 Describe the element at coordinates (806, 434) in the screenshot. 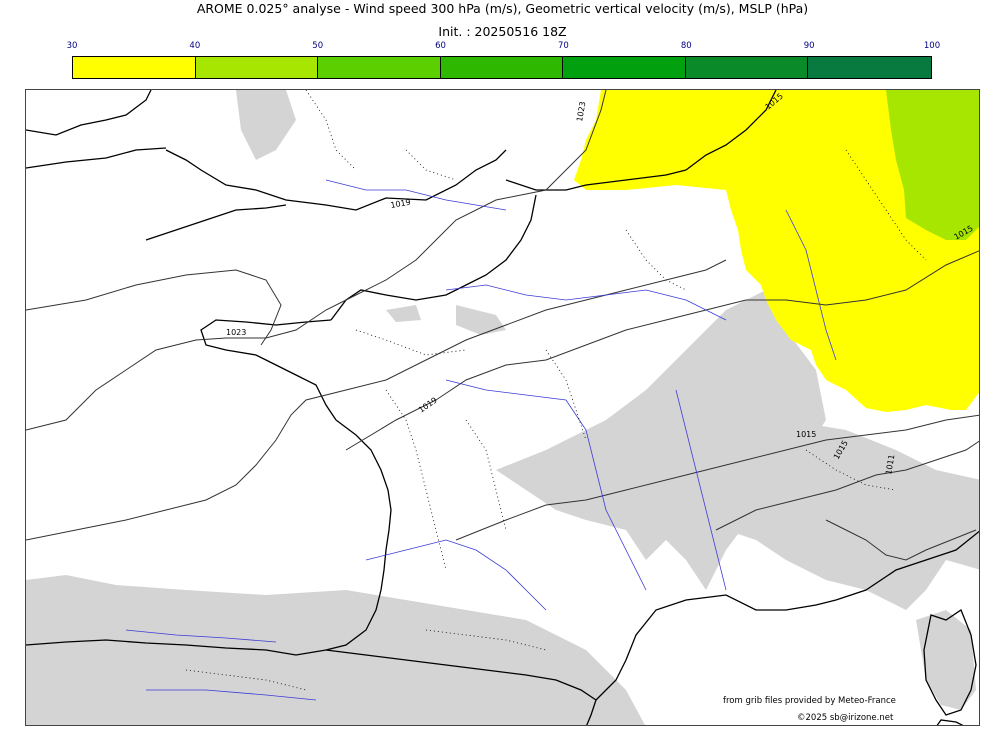

I see `isobar-label: 1015` at that location.